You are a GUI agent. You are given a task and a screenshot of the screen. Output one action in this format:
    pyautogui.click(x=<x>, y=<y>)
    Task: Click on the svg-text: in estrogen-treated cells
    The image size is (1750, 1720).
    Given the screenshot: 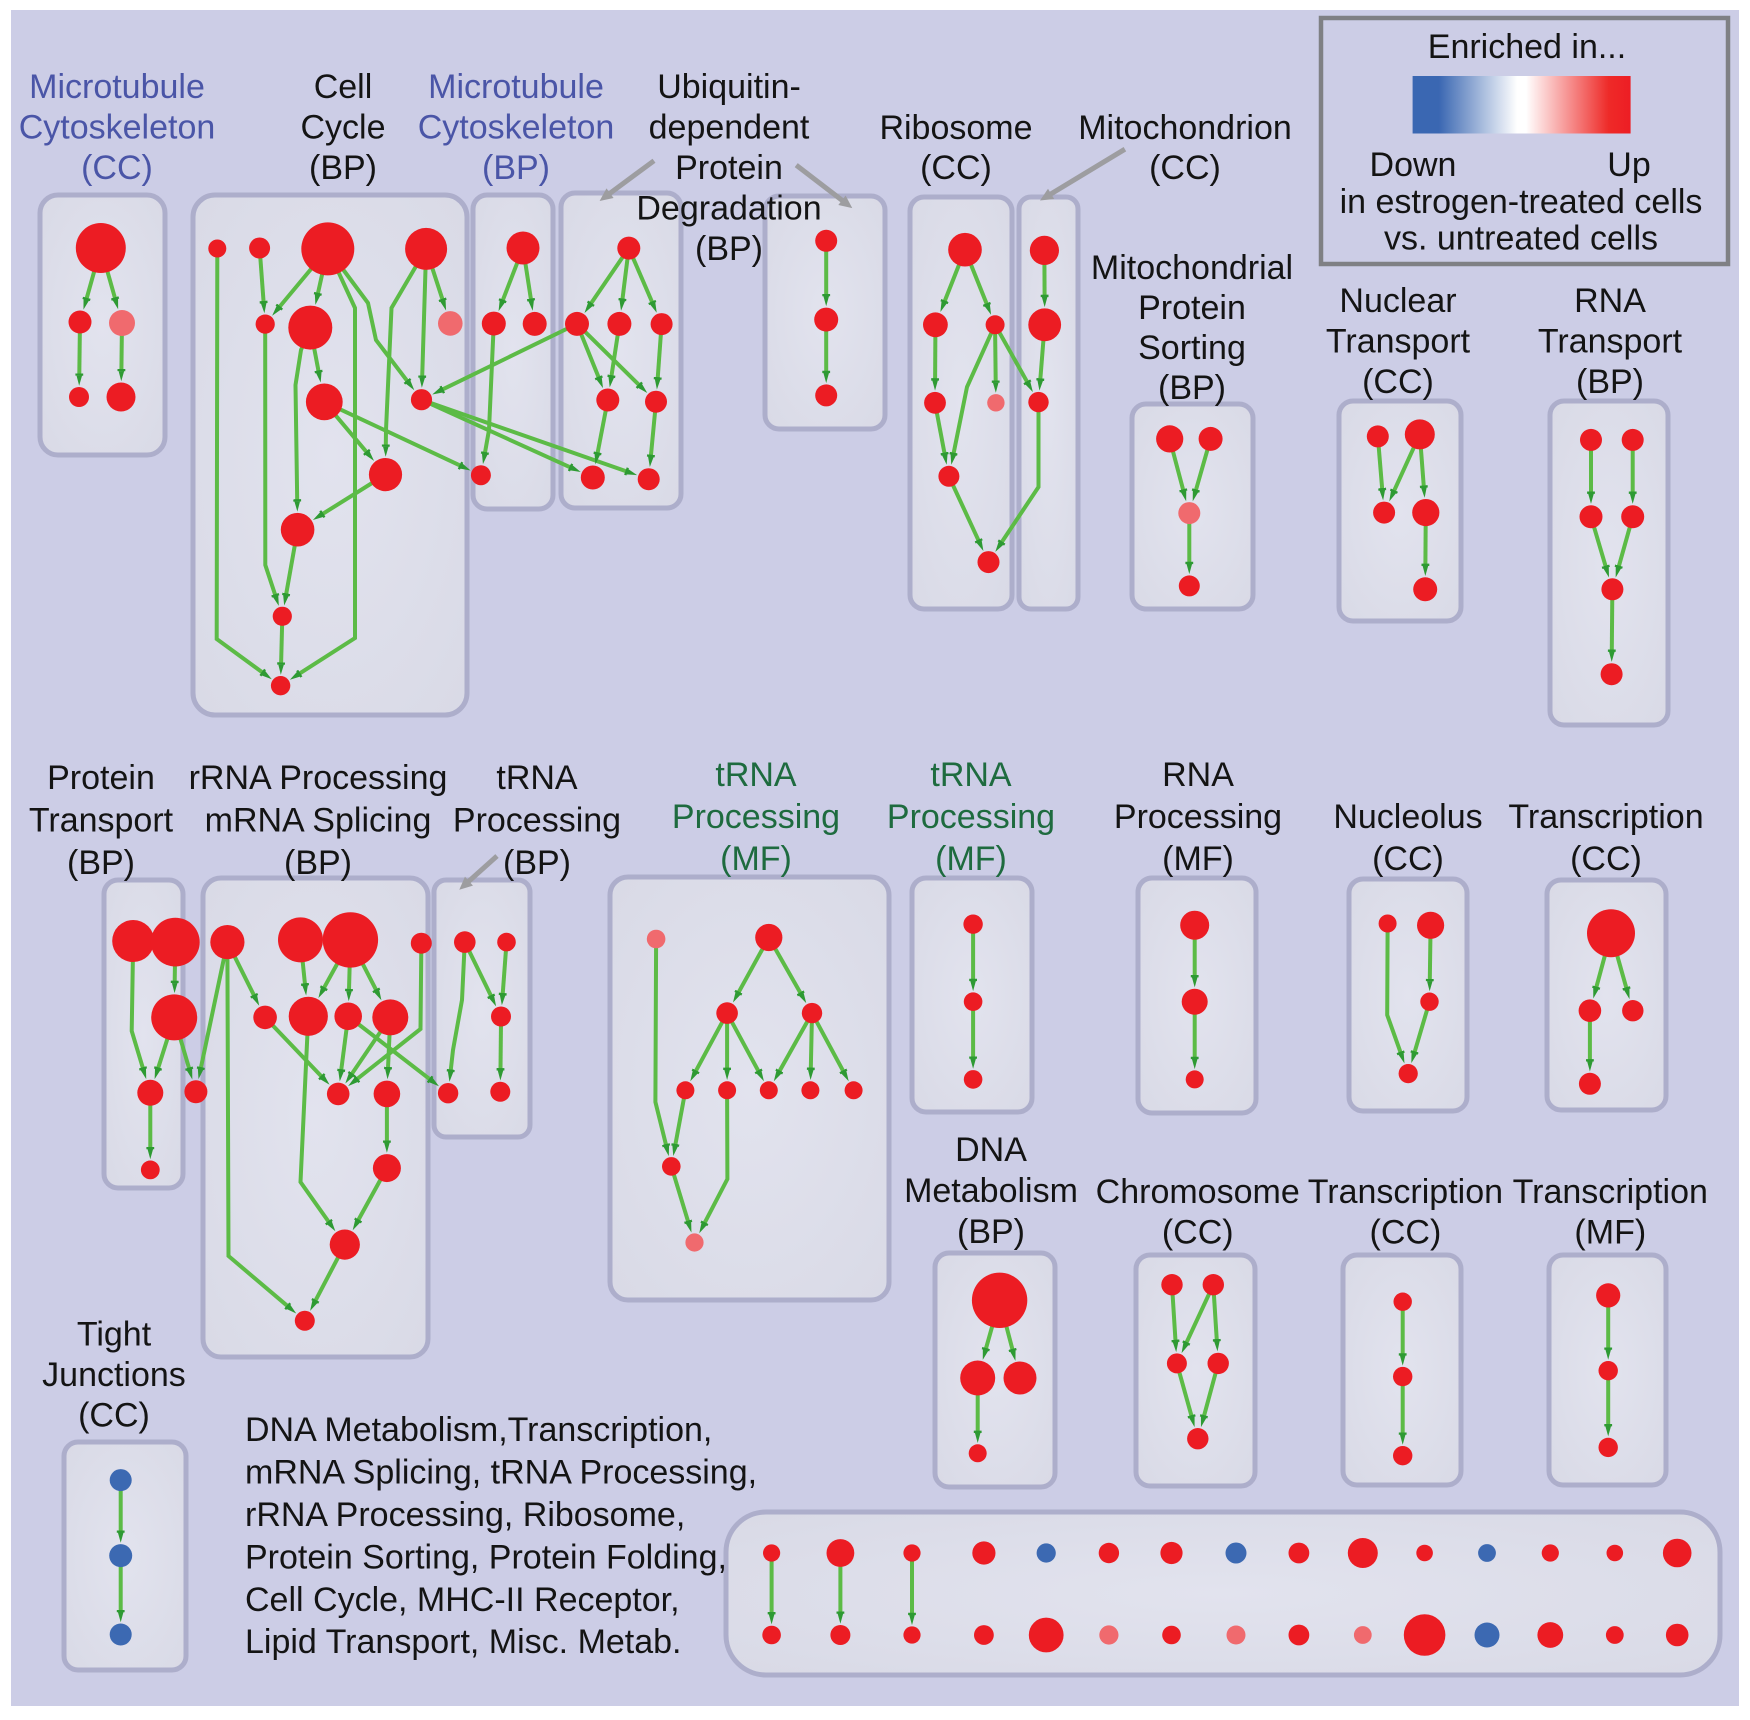 What is the action you would take?
    pyautogui.click(x=1521, y=202)
    